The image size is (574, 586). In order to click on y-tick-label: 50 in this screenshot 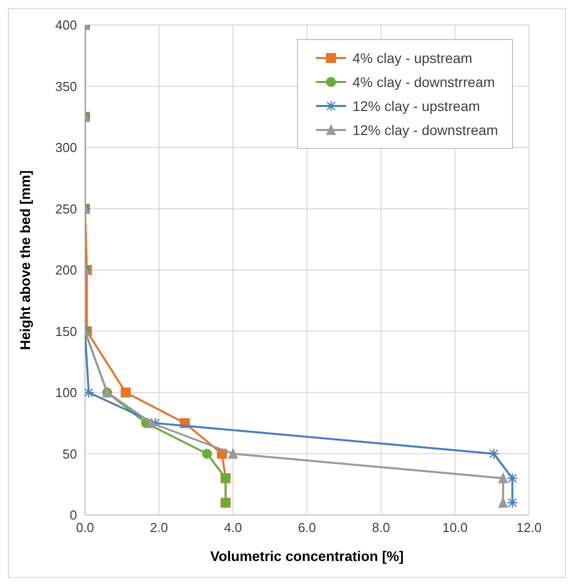, I will do `click(69, 454)`.